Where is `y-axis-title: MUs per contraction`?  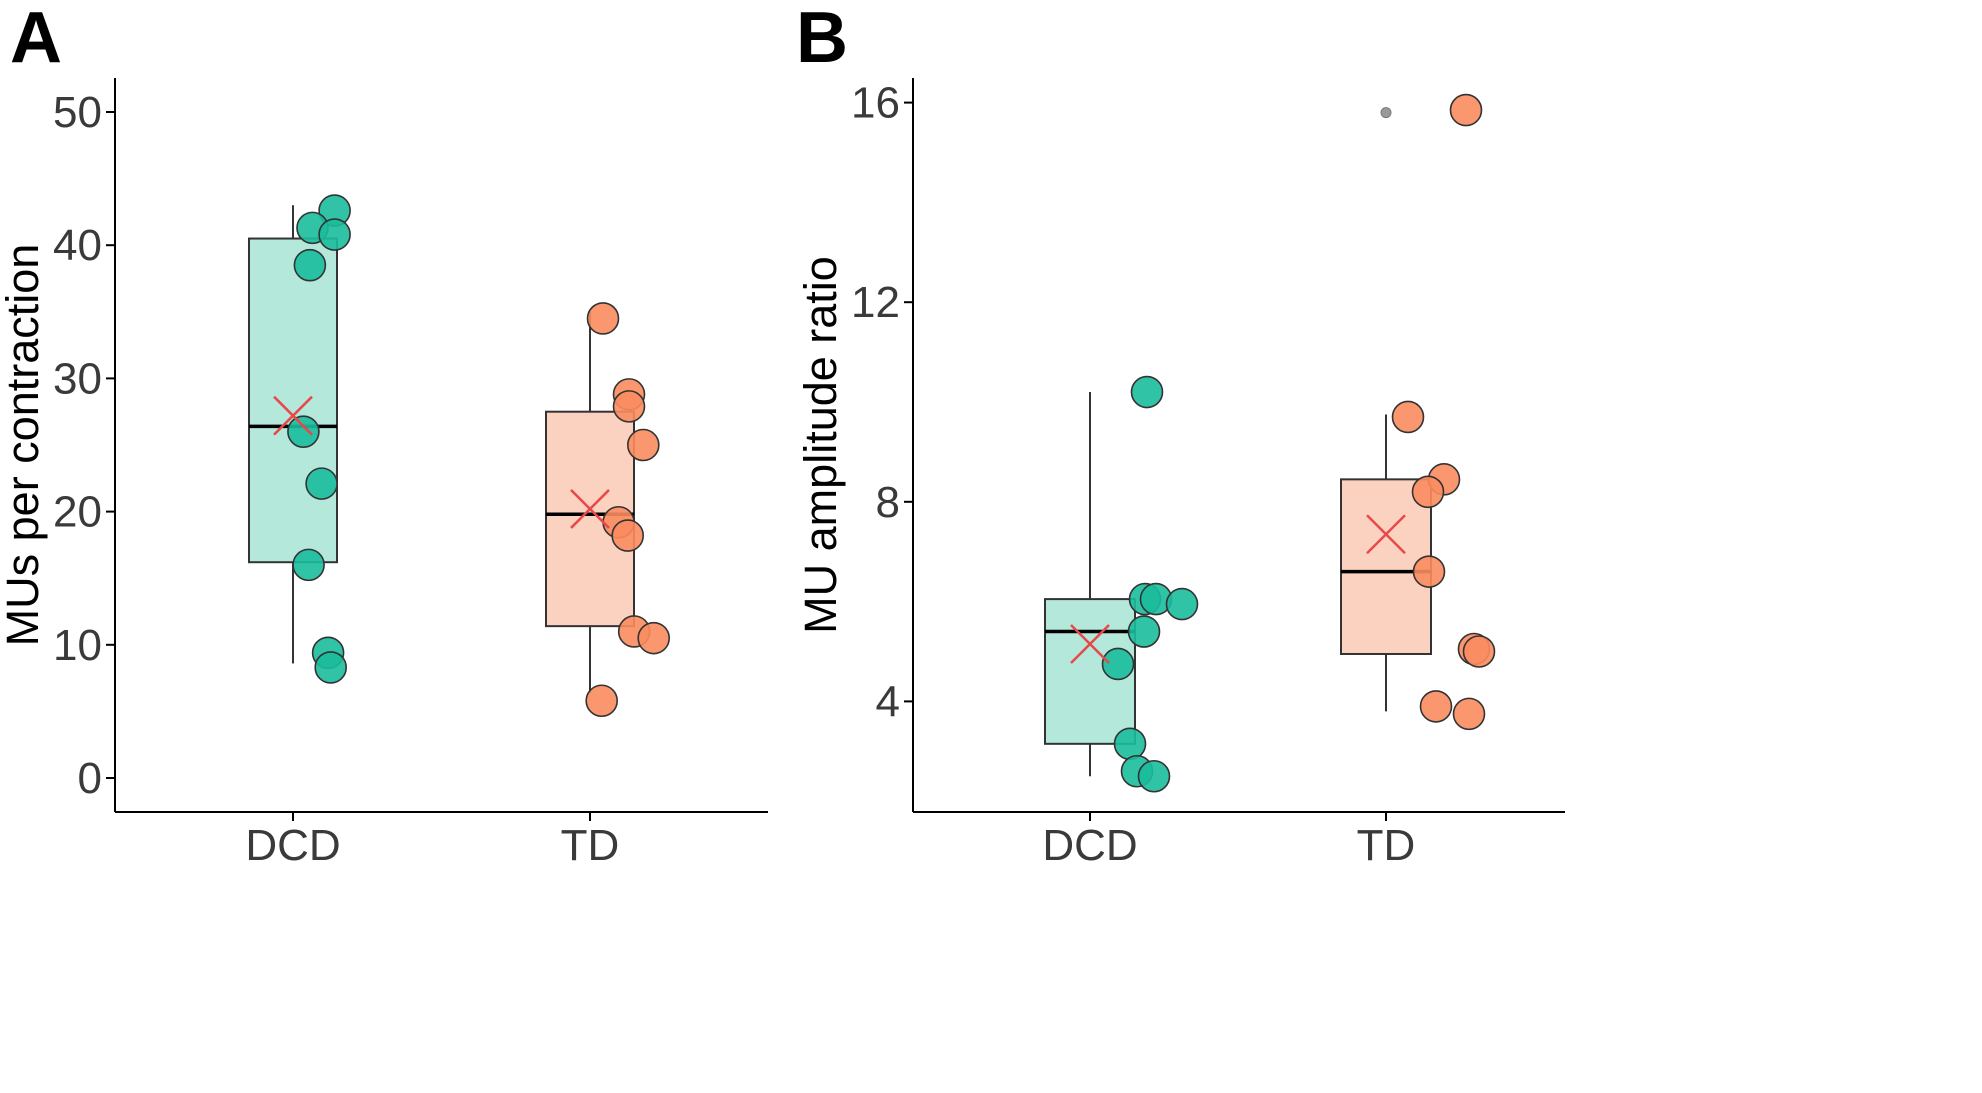
y-axis-title: MUs per contraction is located at coordinates (24, 445).